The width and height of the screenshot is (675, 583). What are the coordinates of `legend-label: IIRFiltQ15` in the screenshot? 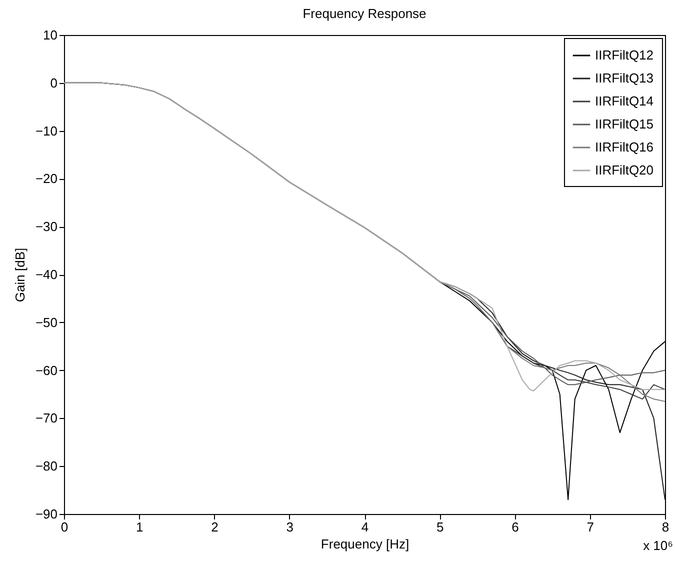 It's located at (624, 124).